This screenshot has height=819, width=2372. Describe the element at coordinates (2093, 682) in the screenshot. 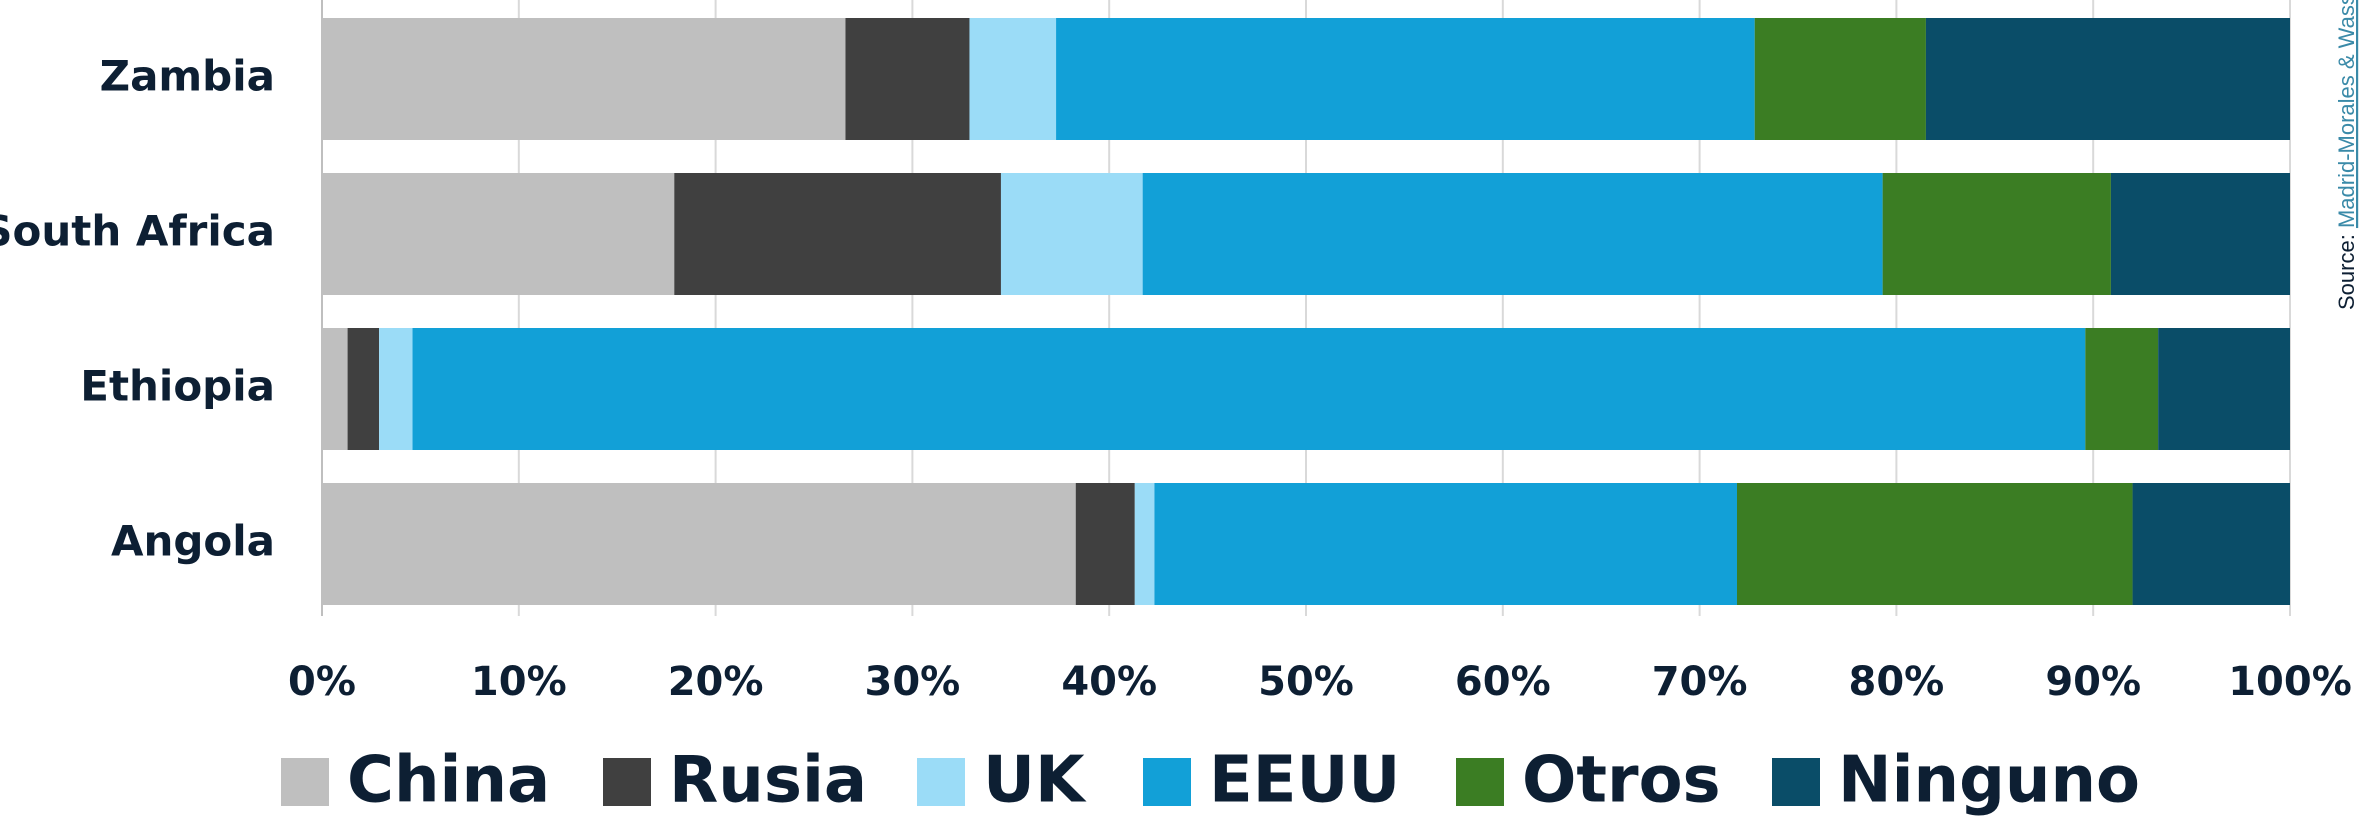

I see `x-tick-label: 90%` at that location.